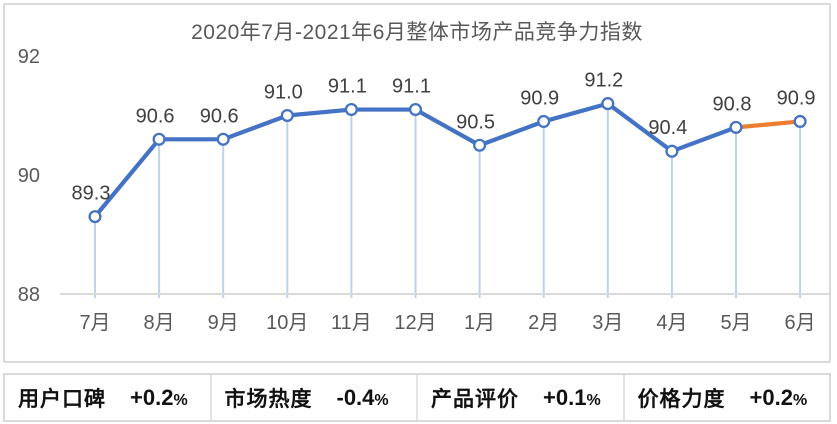 The width and height of the screenshot is (837, 424). What do you see at coordinates (768, 124) in the screenshot?
I see `highlight-segment` at bounding box center [768, 124].